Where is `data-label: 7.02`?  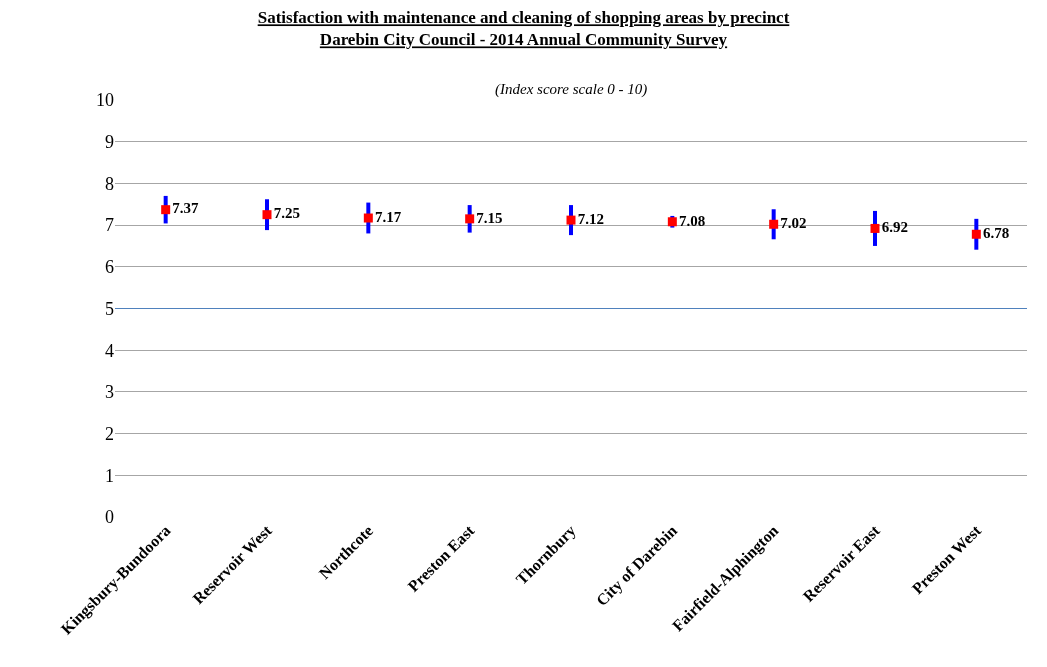 data-label: 7.02 is located at coordinates (793, 223).